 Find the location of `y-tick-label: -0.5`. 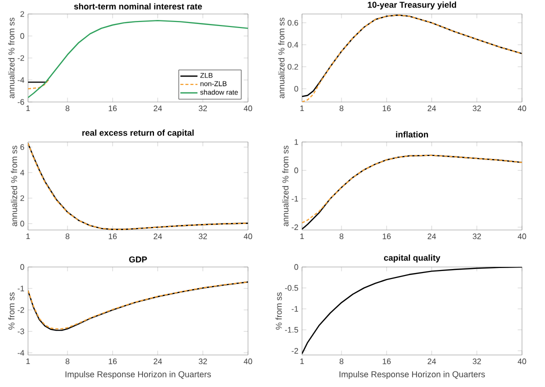

y-tick-label: -0.5 is located at coordinates (291, 288).